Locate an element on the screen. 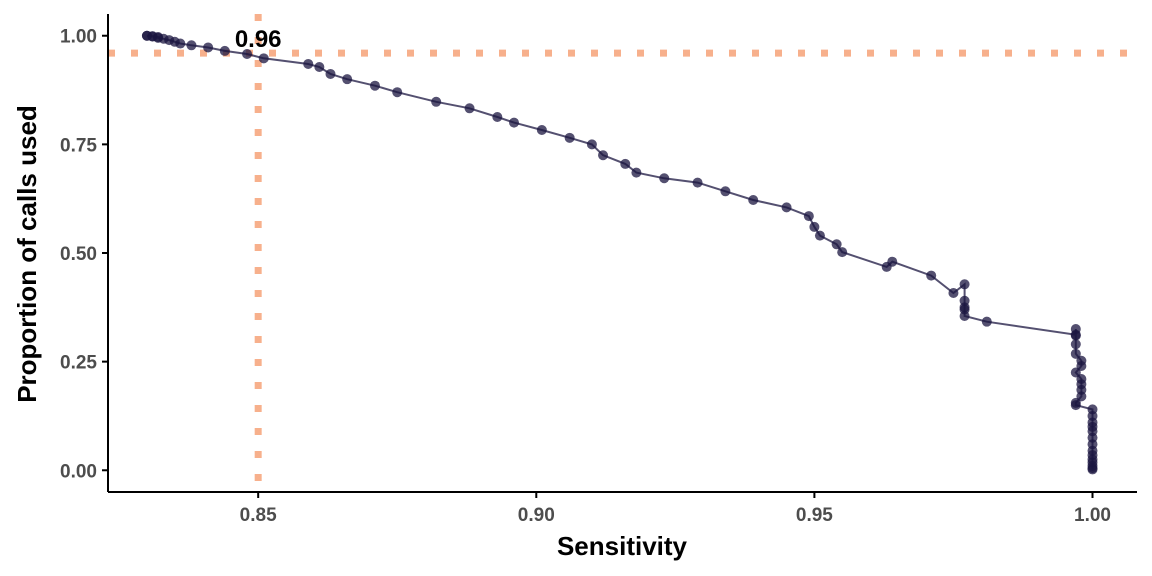  x-tick-label: 0.90 is located at coordinates (536, 515).